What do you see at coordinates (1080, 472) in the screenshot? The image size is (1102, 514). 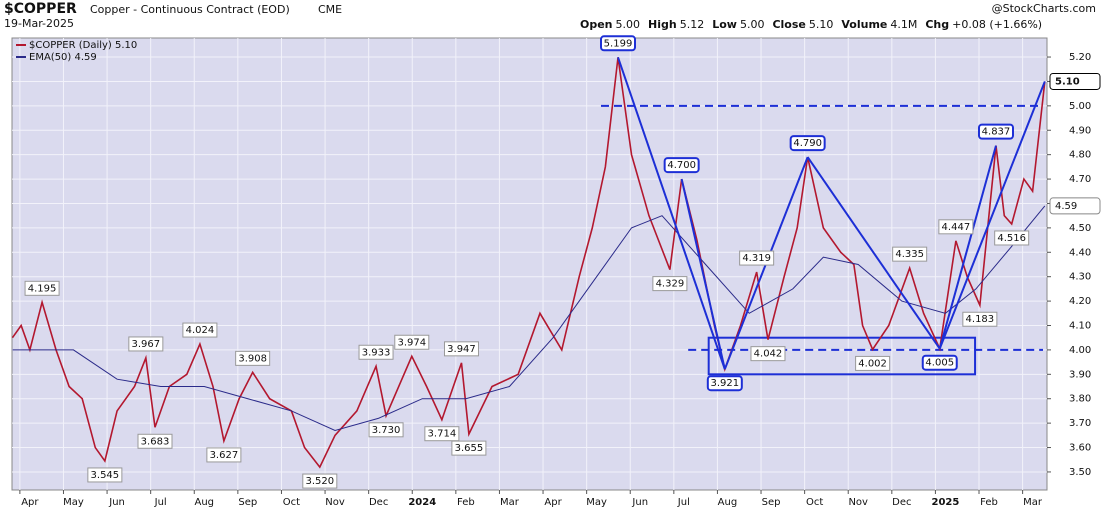 I see `y-tick-label: 3.50` at bounding box center [1080, 472].